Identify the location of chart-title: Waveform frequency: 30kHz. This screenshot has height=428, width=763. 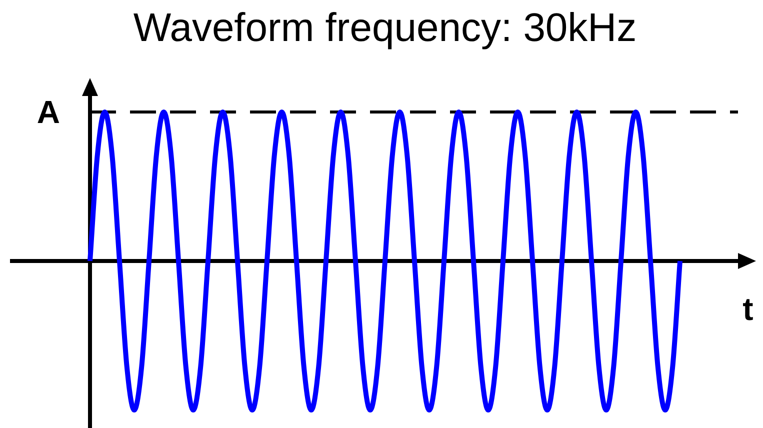
(385, 28).